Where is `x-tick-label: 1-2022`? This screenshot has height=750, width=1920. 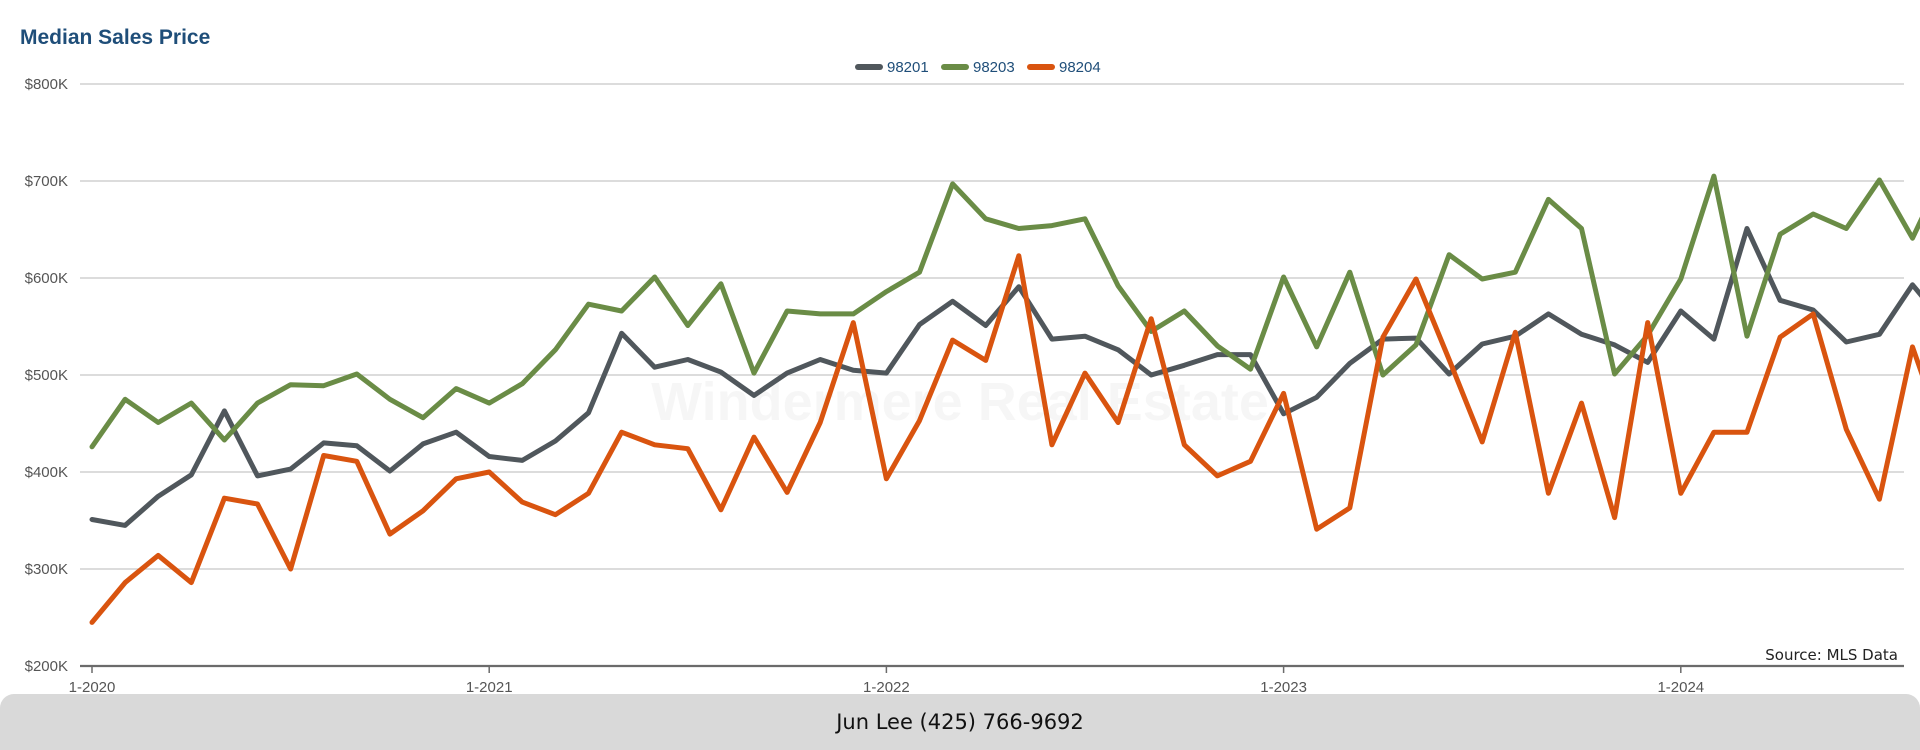 x-tick-label: 1-2022 is located at coordinates (886, 687).